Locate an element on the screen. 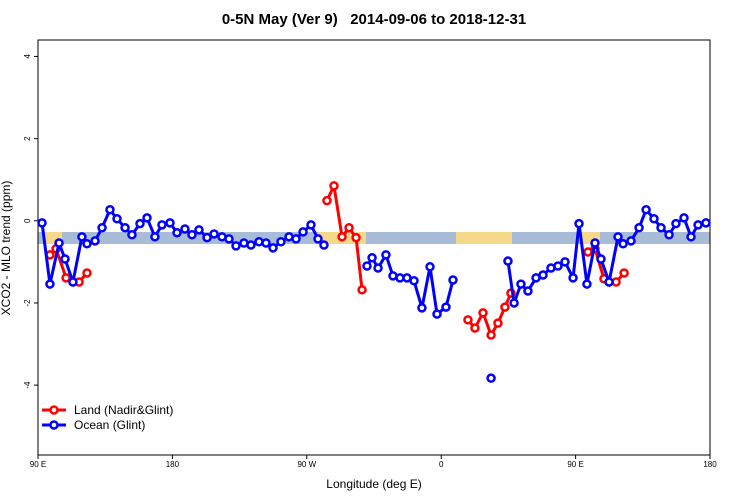  y-tick-label: -2 is located at coordinates (27, 303).